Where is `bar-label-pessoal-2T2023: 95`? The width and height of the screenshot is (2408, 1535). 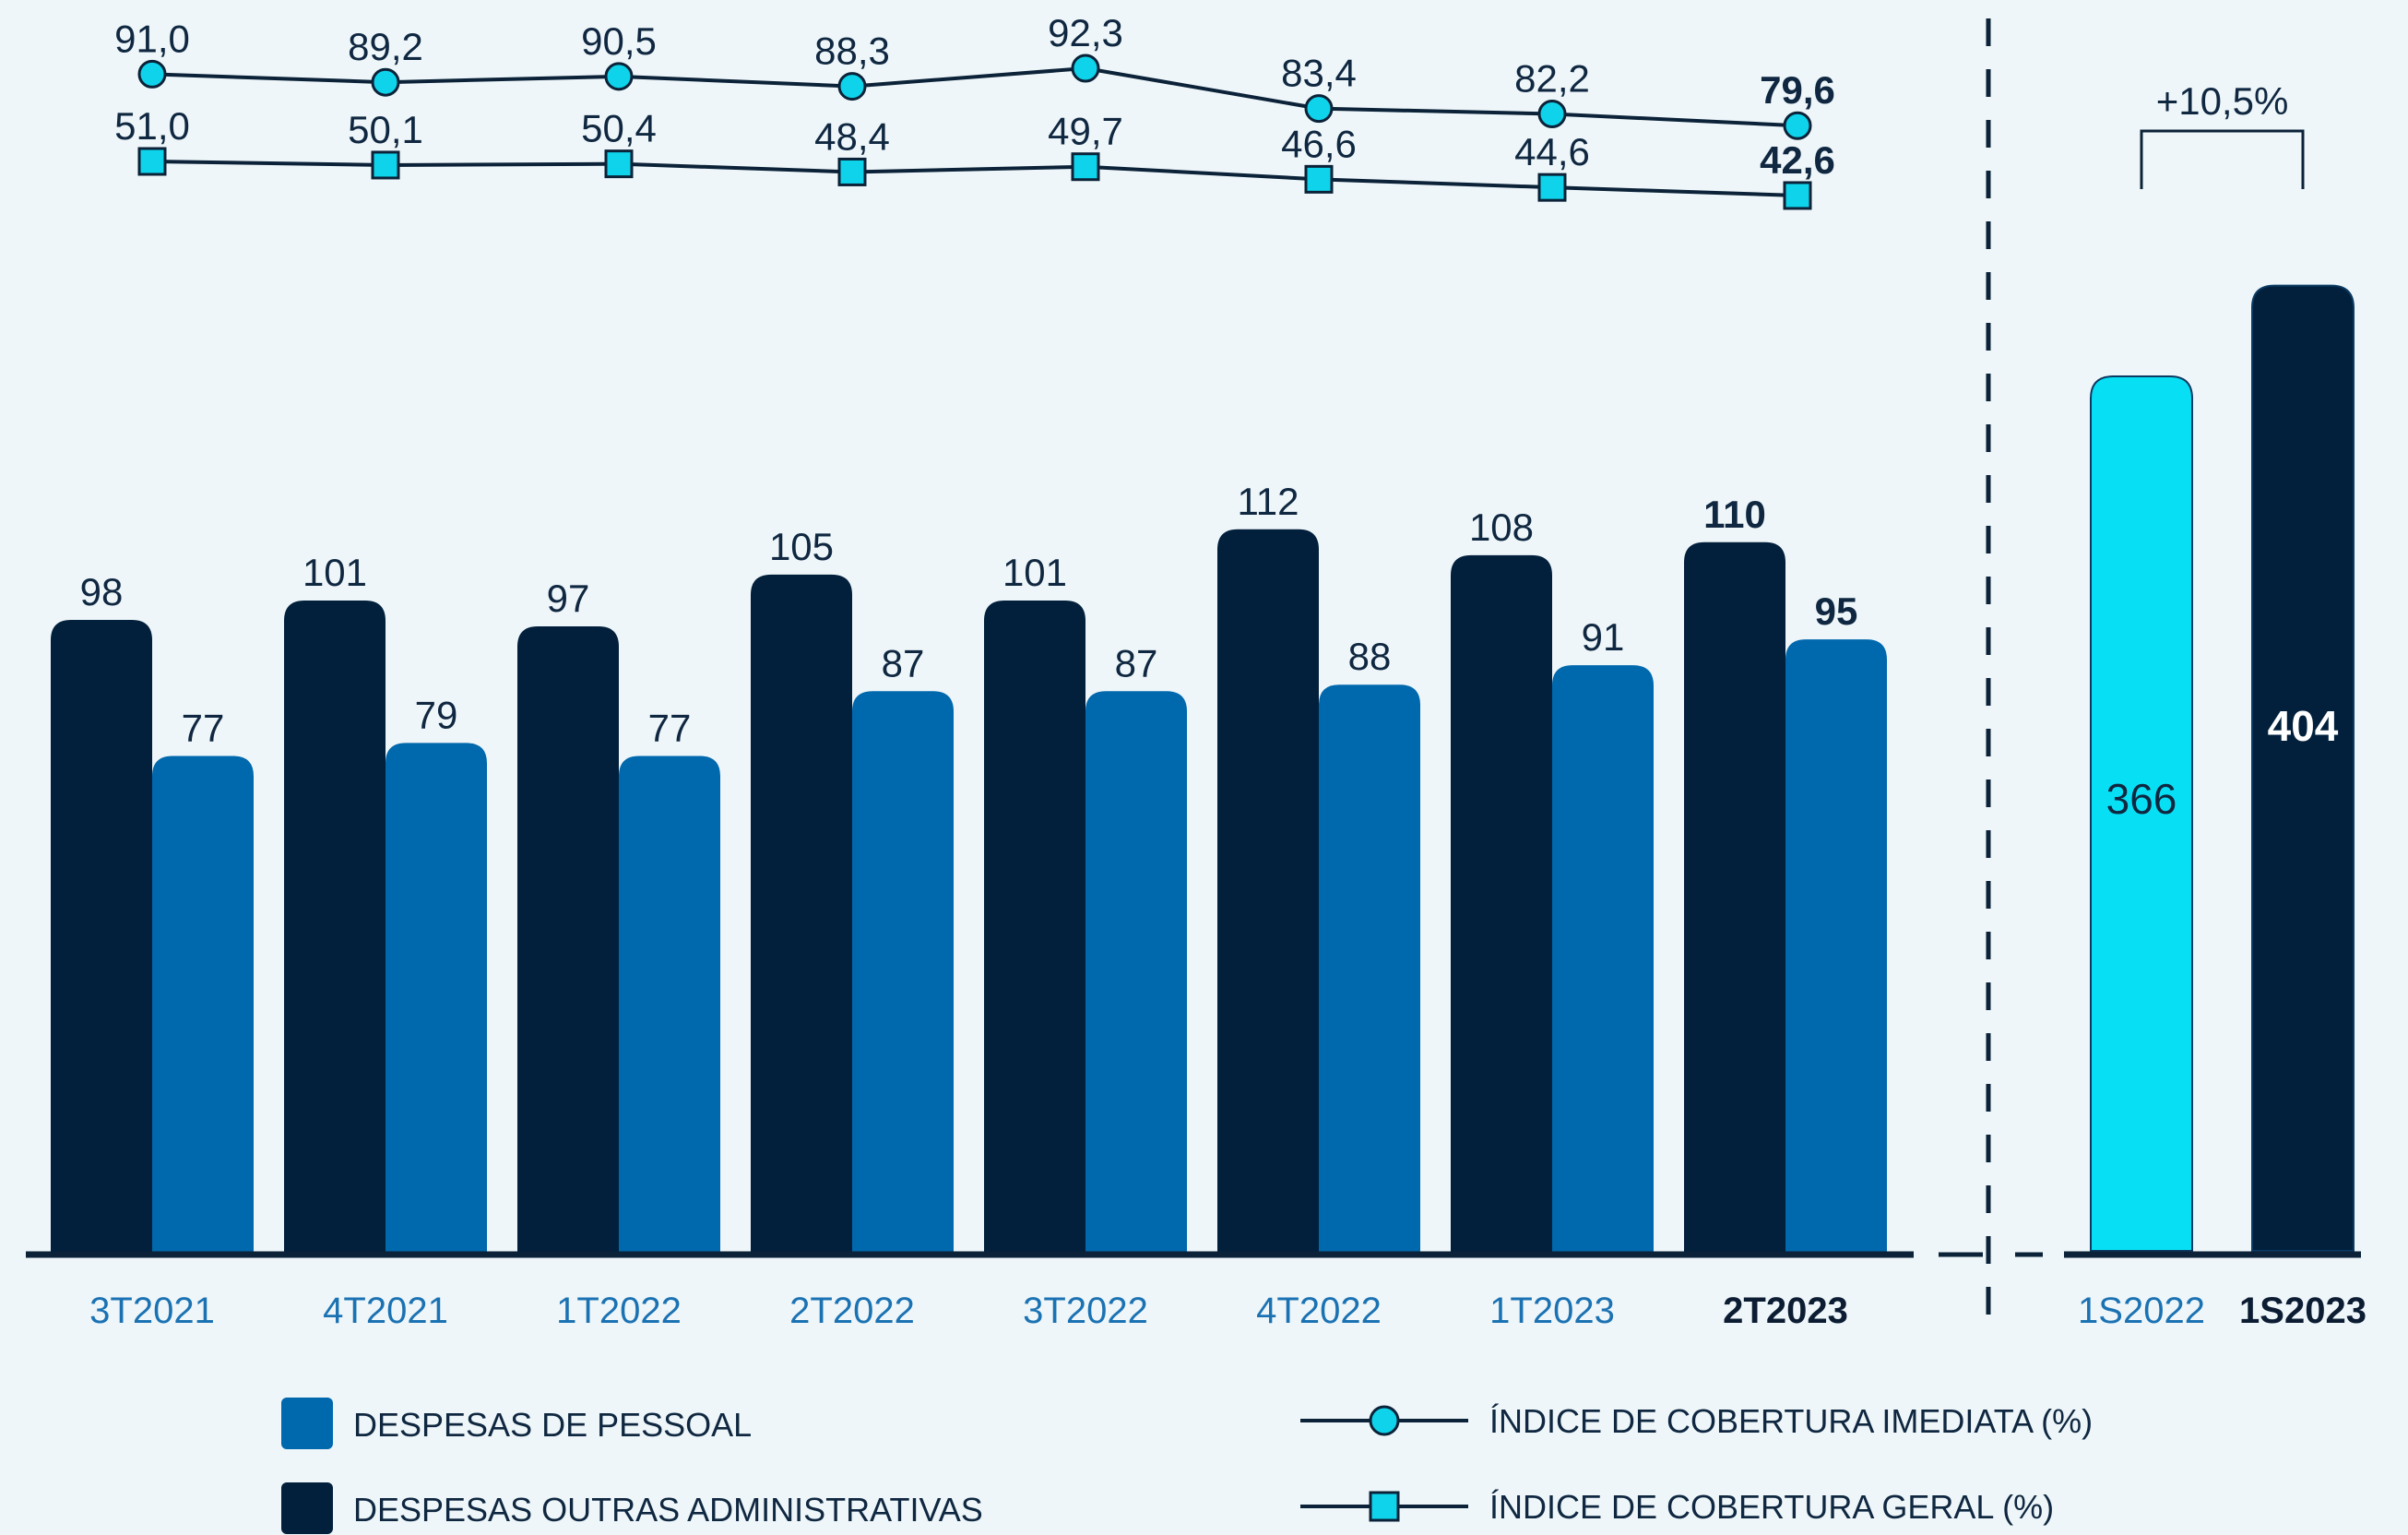
bar-label-pessoal-2T2023: 95 is located at coordinates (1836, 611).